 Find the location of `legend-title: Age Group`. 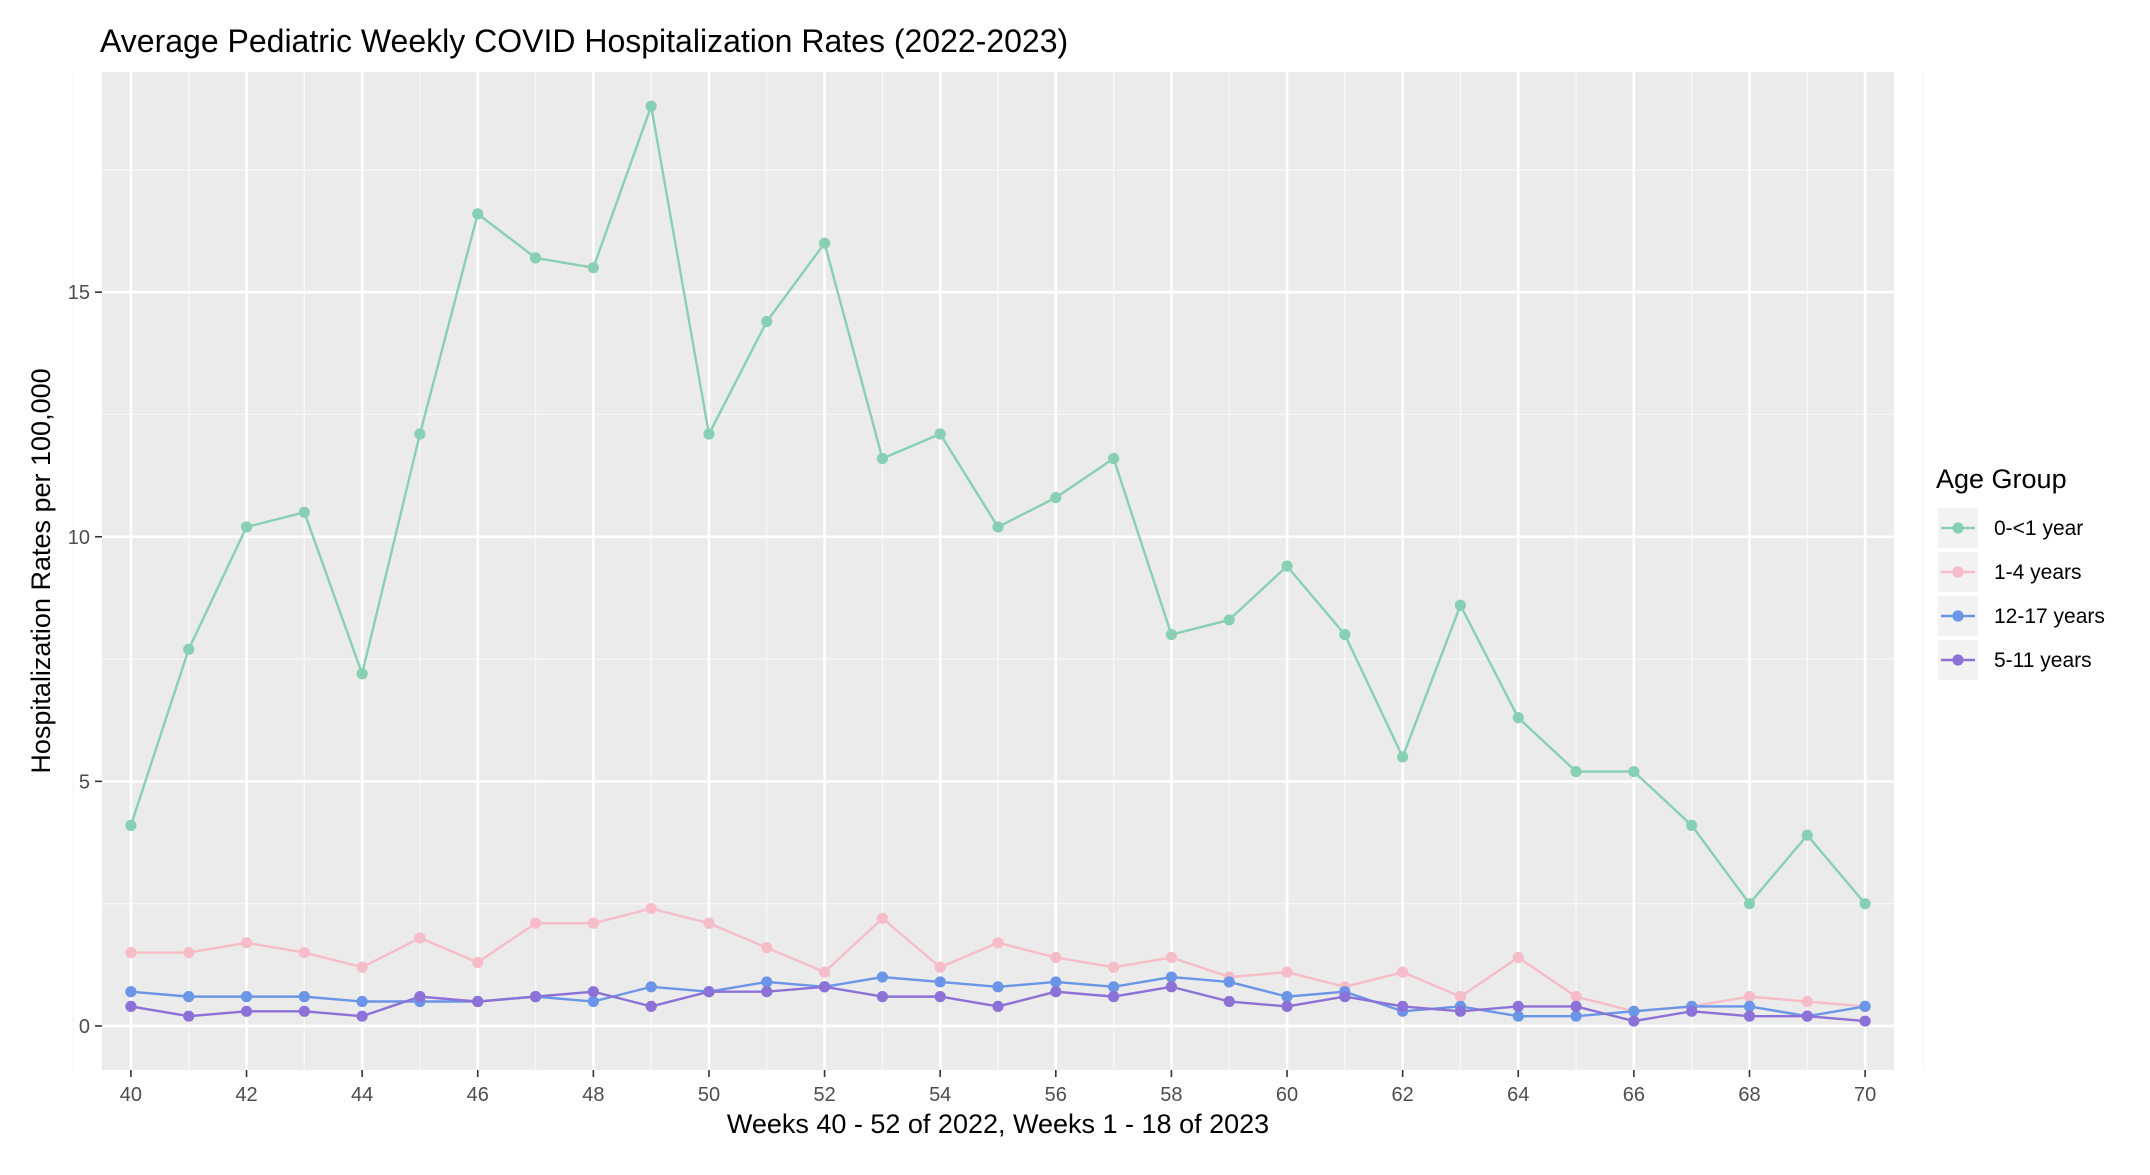

legend-title: Age Group is located at coordinates (2001, 479).